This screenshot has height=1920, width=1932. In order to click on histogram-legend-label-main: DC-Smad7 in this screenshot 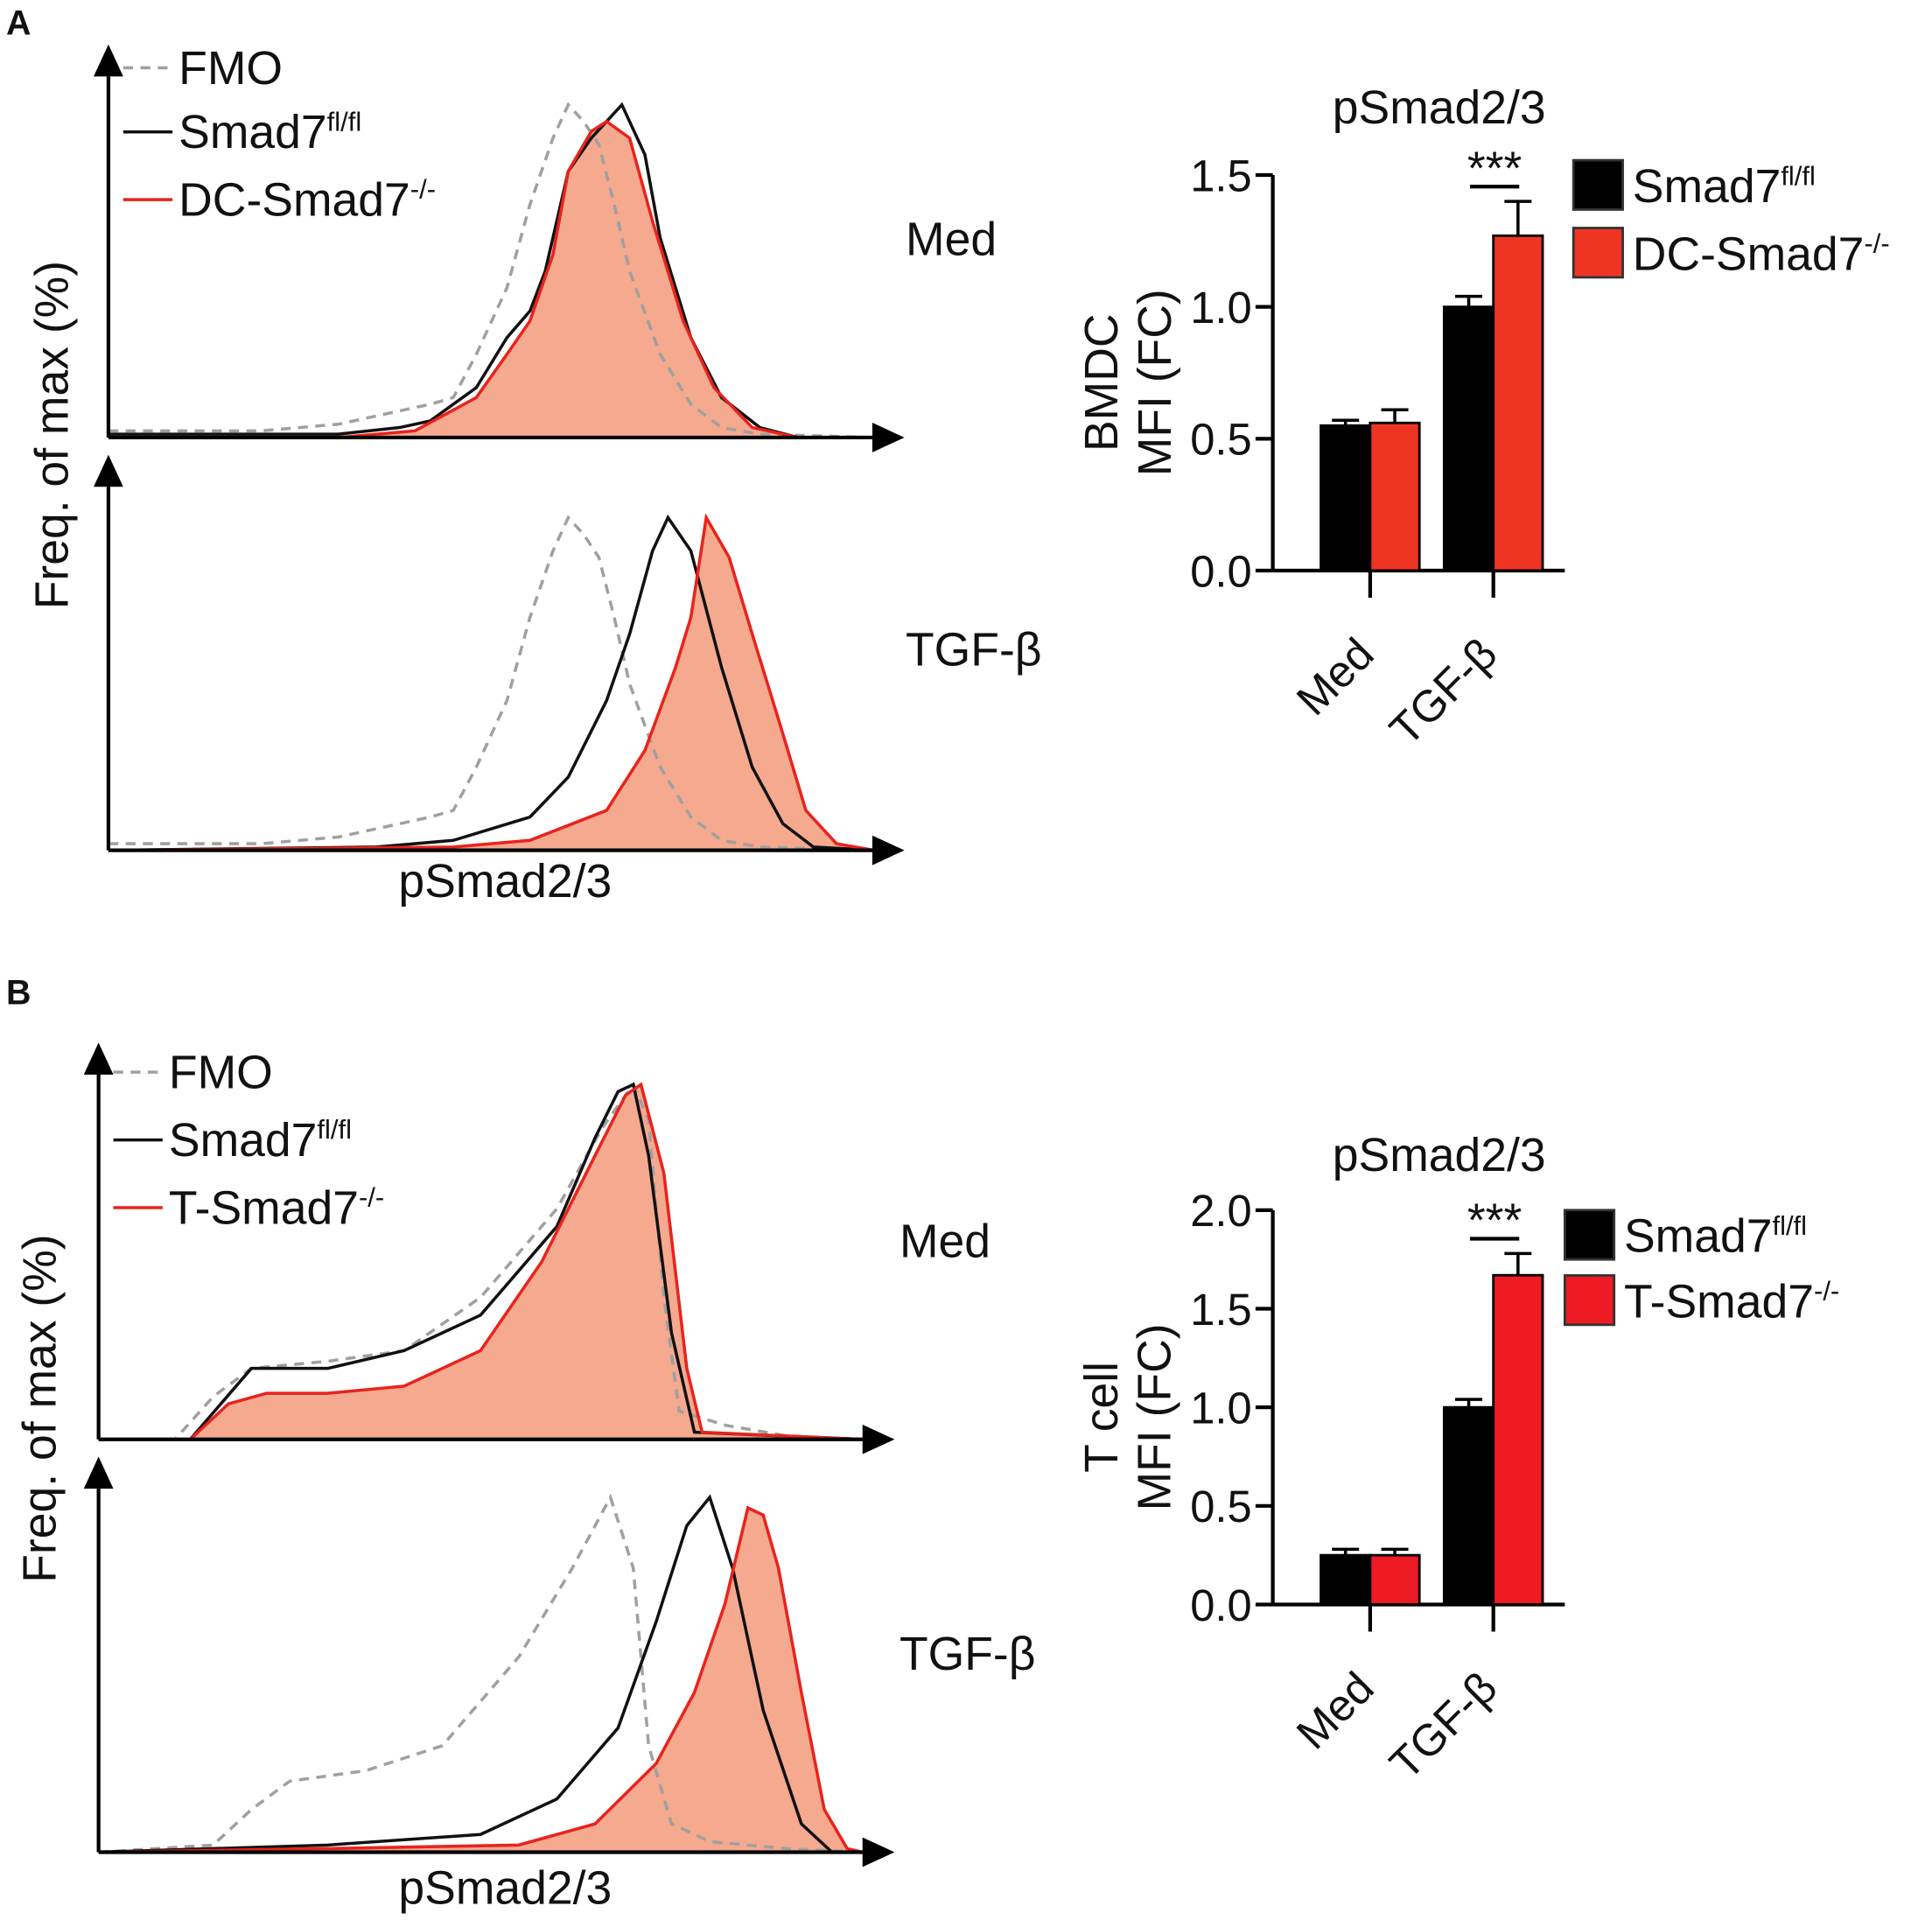, I will do `click(294, 200)`.